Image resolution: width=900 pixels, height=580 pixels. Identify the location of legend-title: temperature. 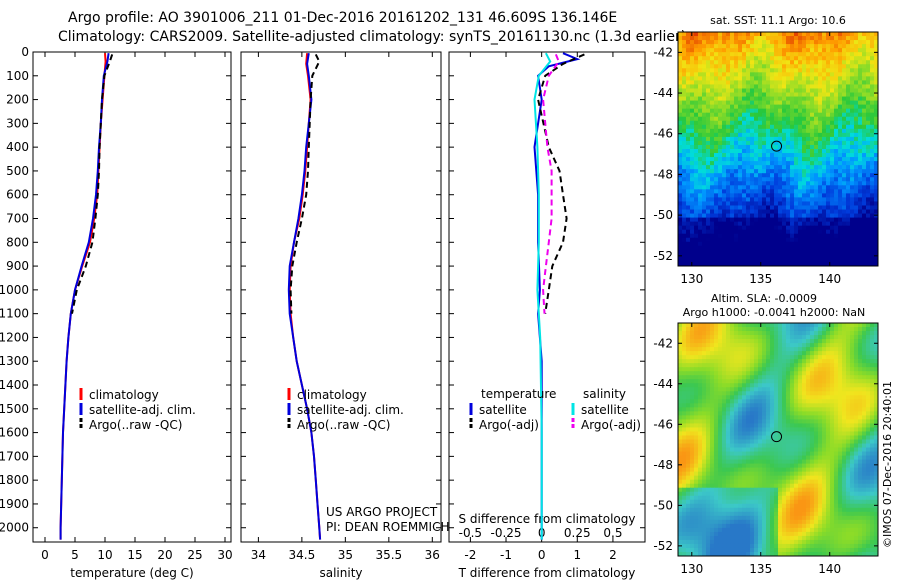
(518, 394).